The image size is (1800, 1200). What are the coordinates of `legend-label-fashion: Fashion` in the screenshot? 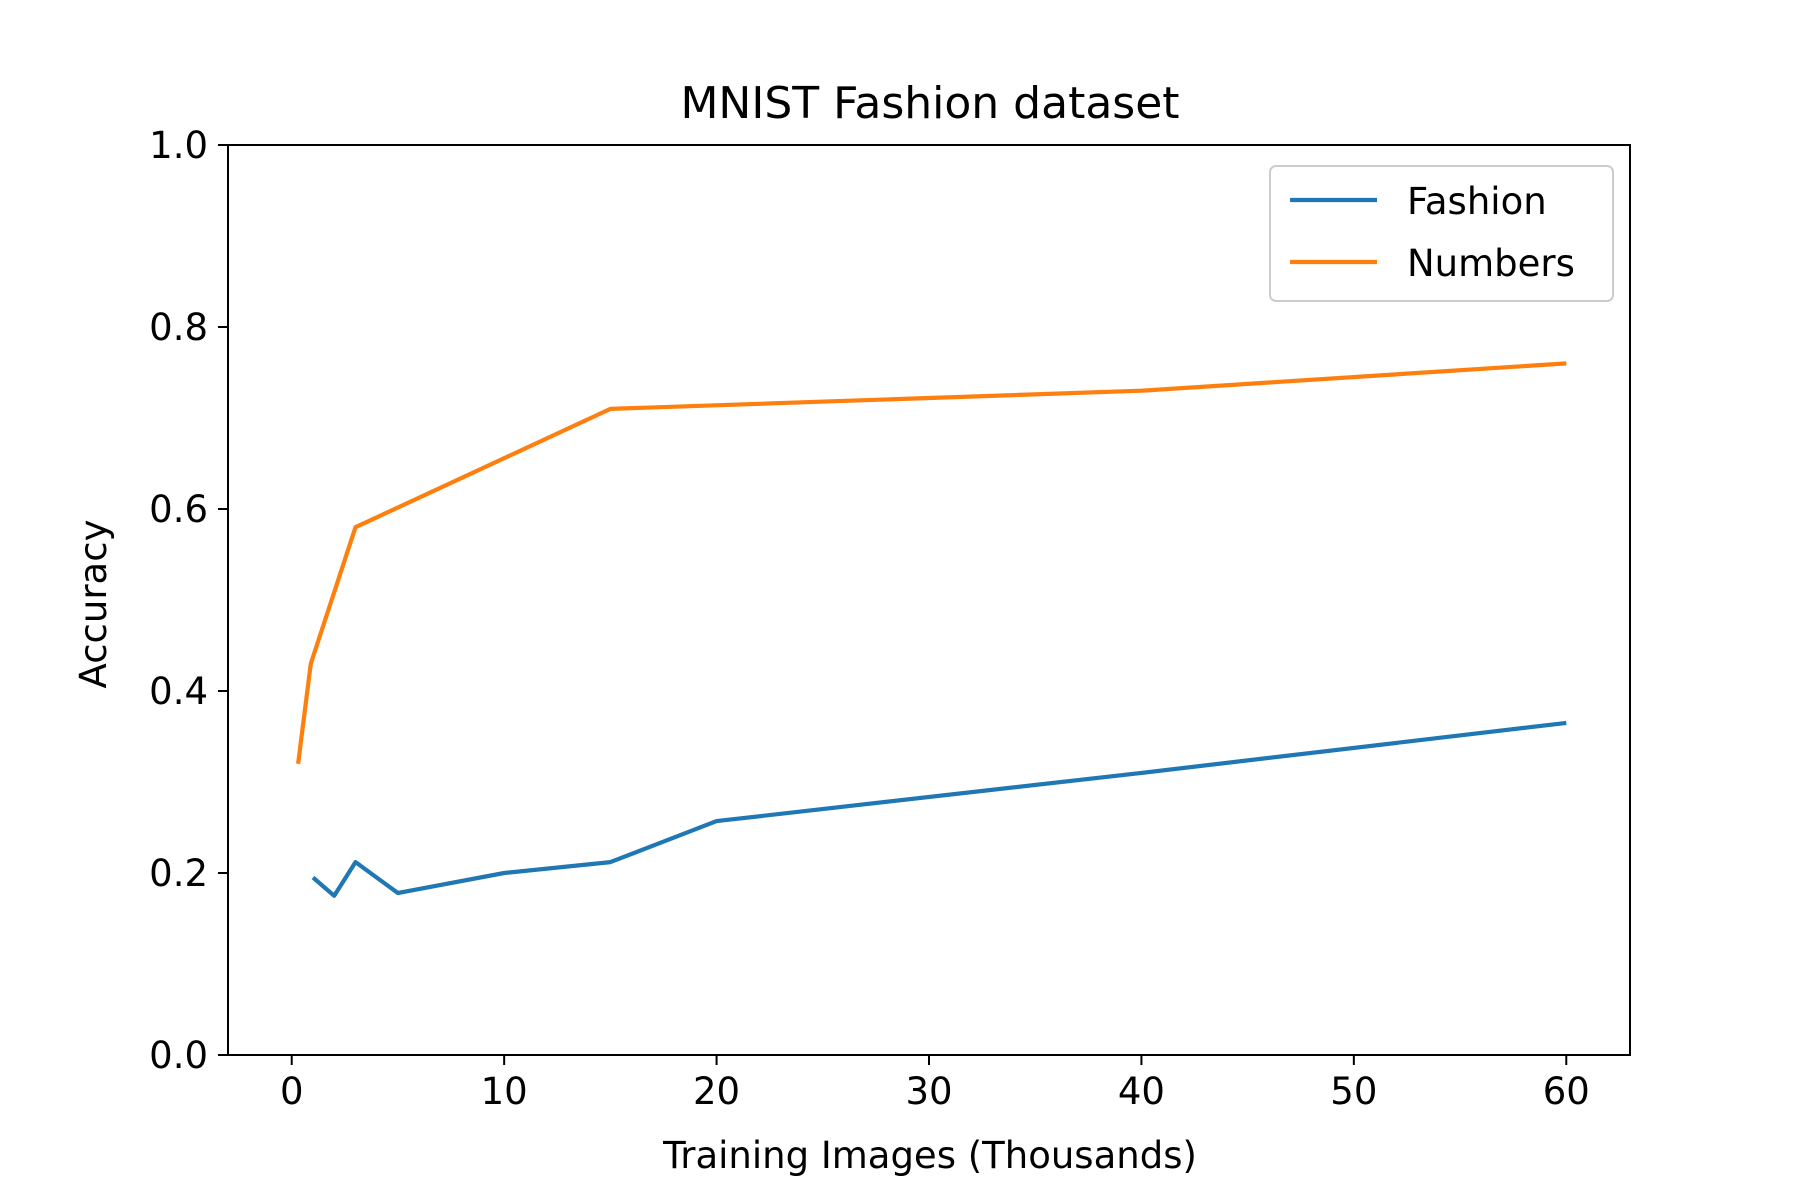 It's located at (1477, 201).